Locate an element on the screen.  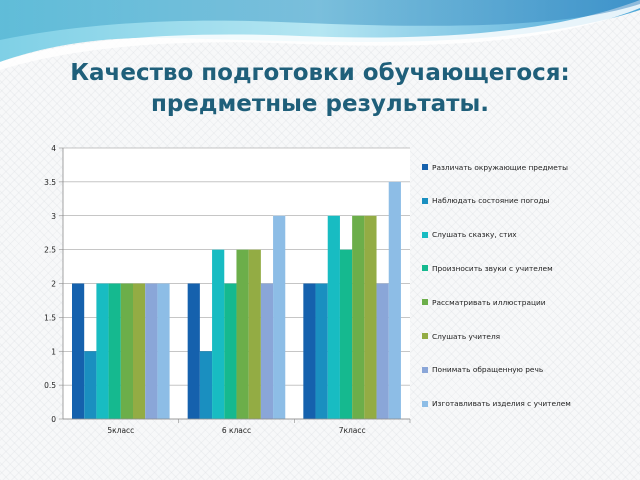
y-tick-label: 1 is located at coordinates (53, 351).